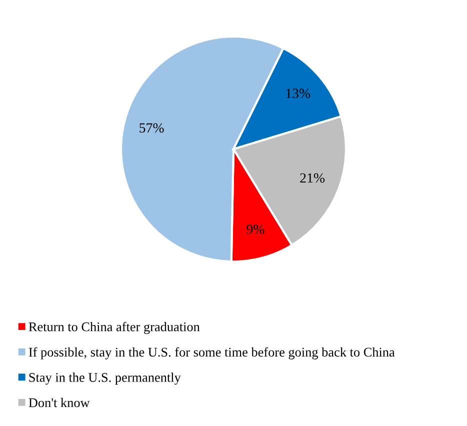  I want to click on data-label: 13%, so click(298, 93).